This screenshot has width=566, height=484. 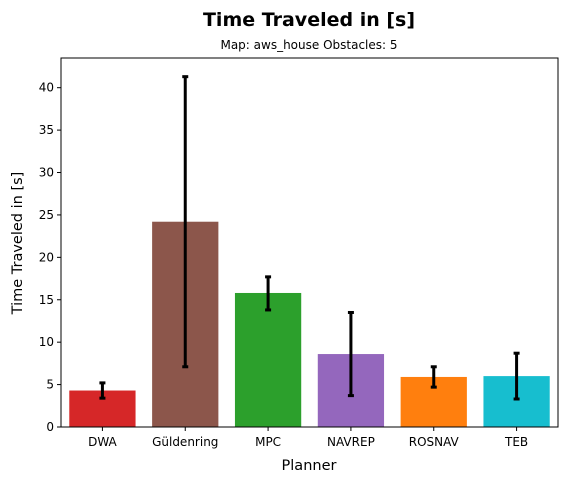 I want to click on y-axis-label: Time Traveled in [s], so click(x=18, y=244).